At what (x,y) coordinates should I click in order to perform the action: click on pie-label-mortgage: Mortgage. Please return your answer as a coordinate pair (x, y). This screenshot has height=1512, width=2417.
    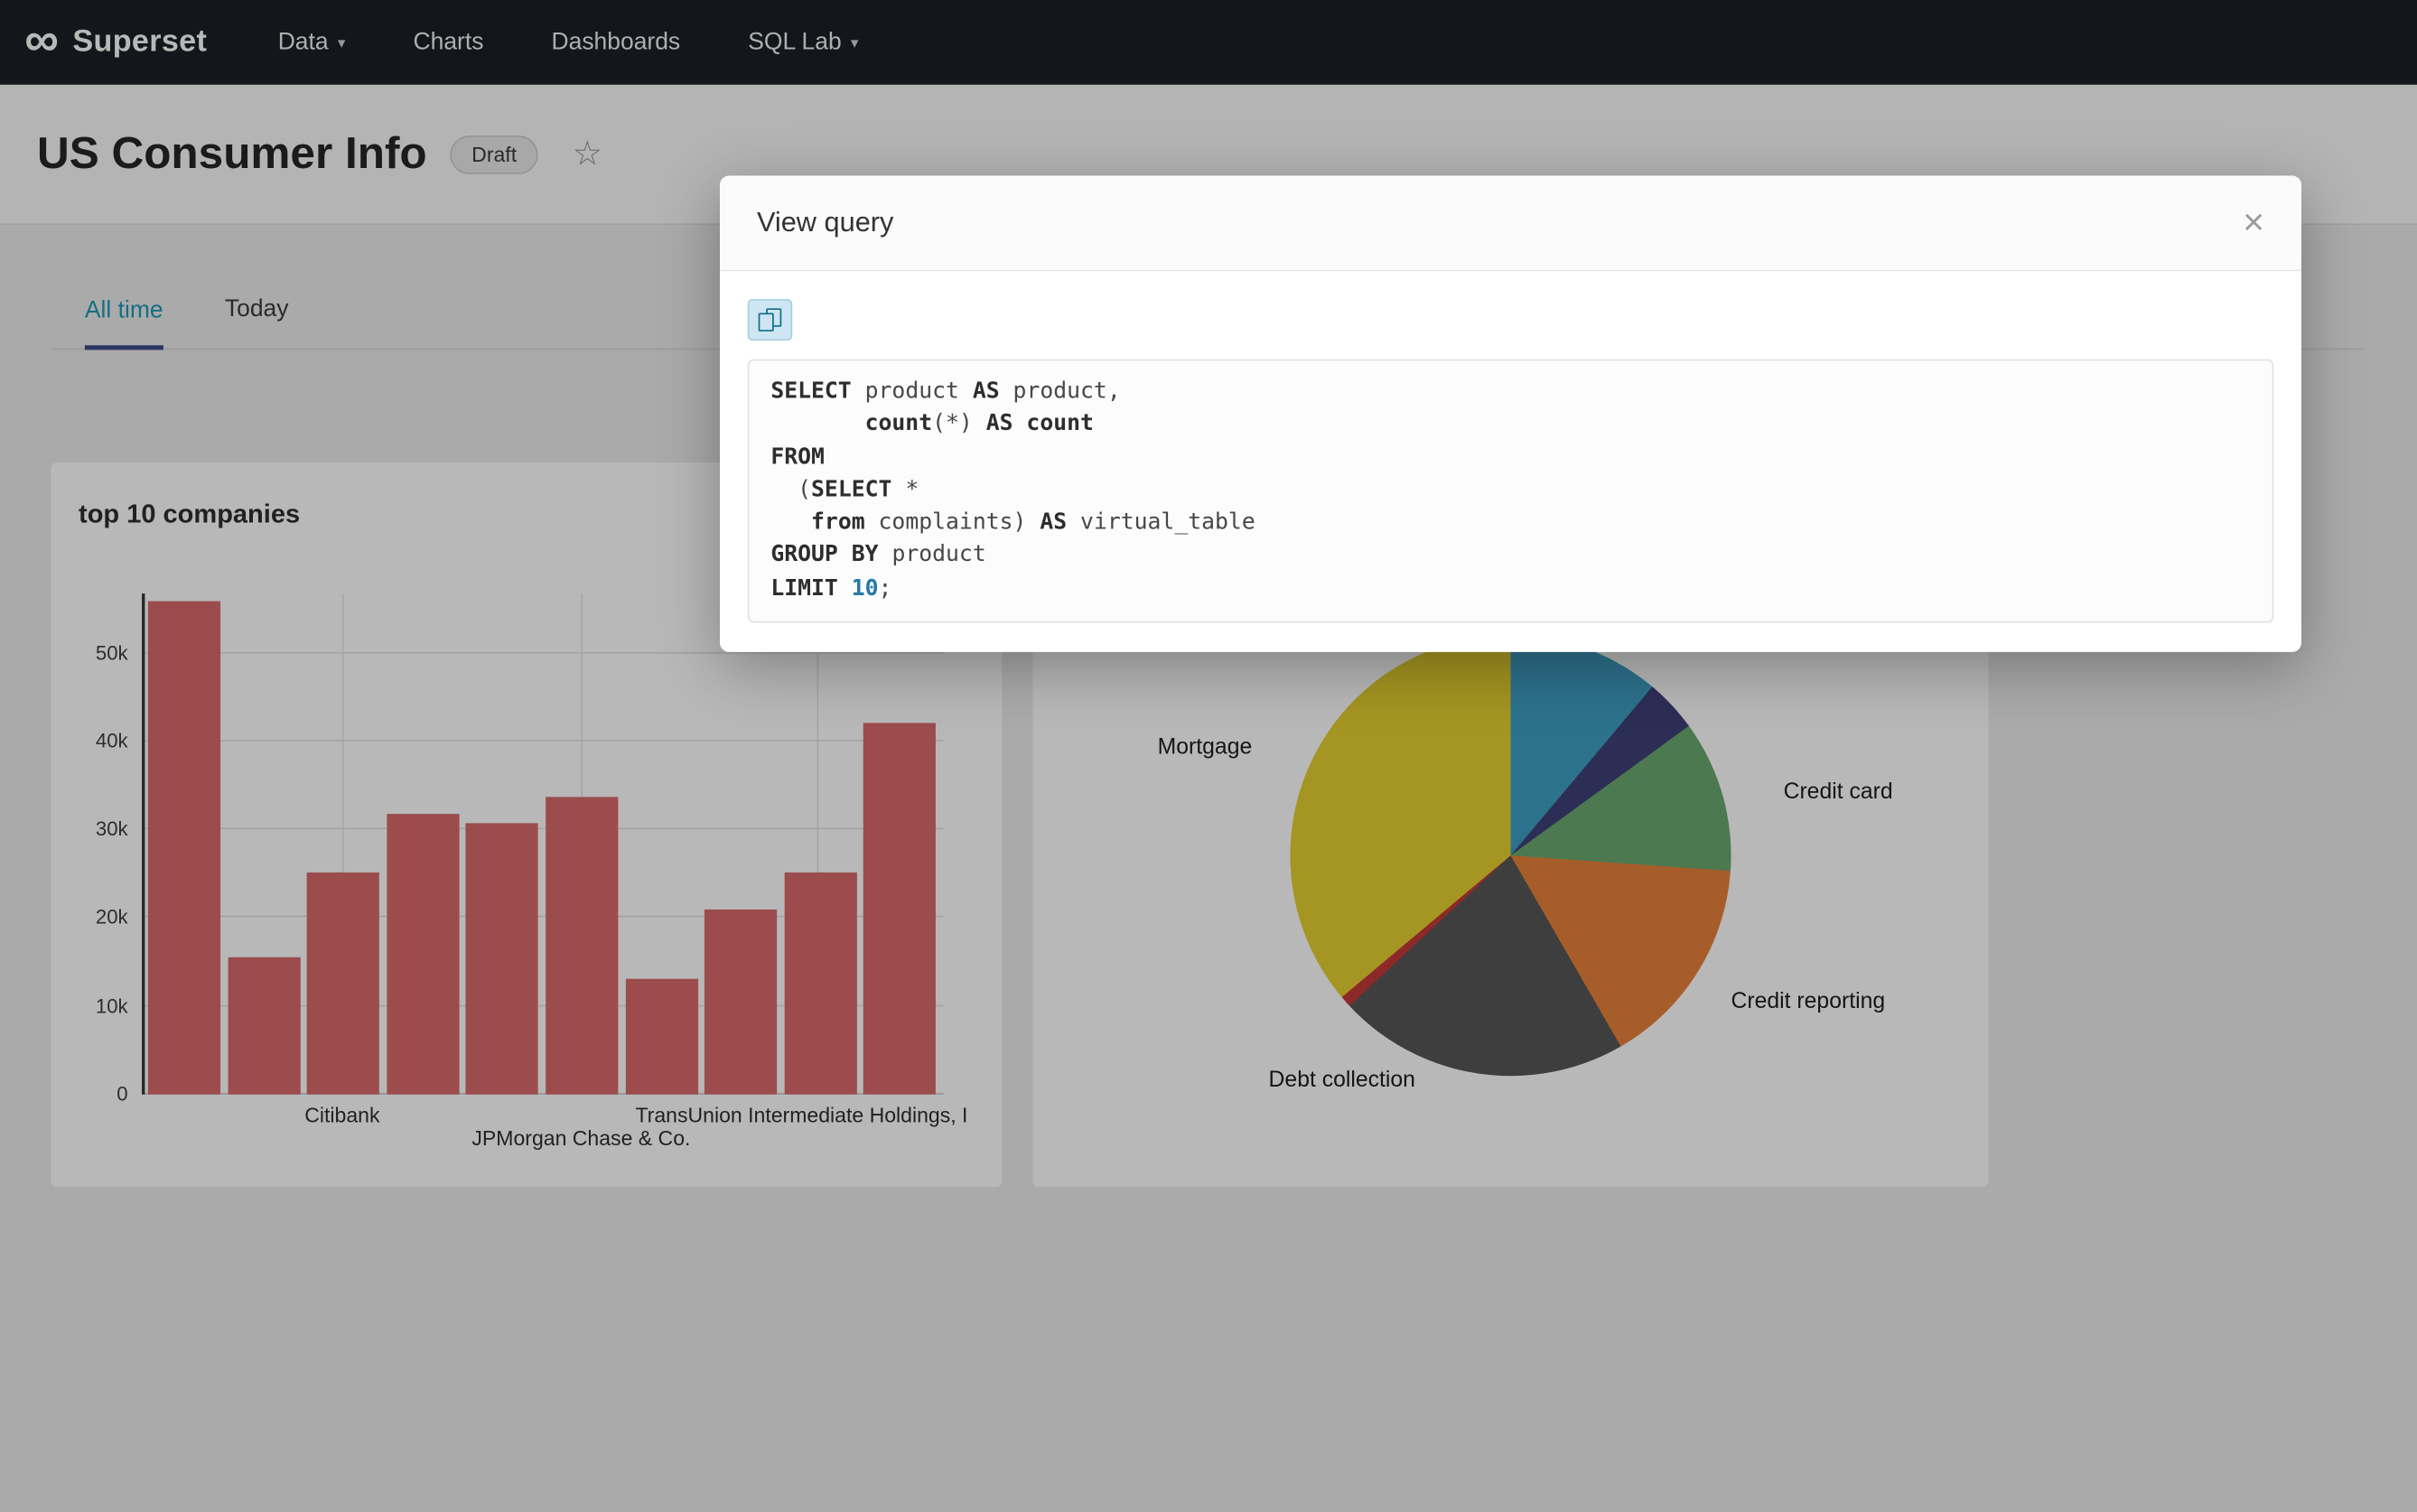
    Looking at the image, I should click on (1205, 748).